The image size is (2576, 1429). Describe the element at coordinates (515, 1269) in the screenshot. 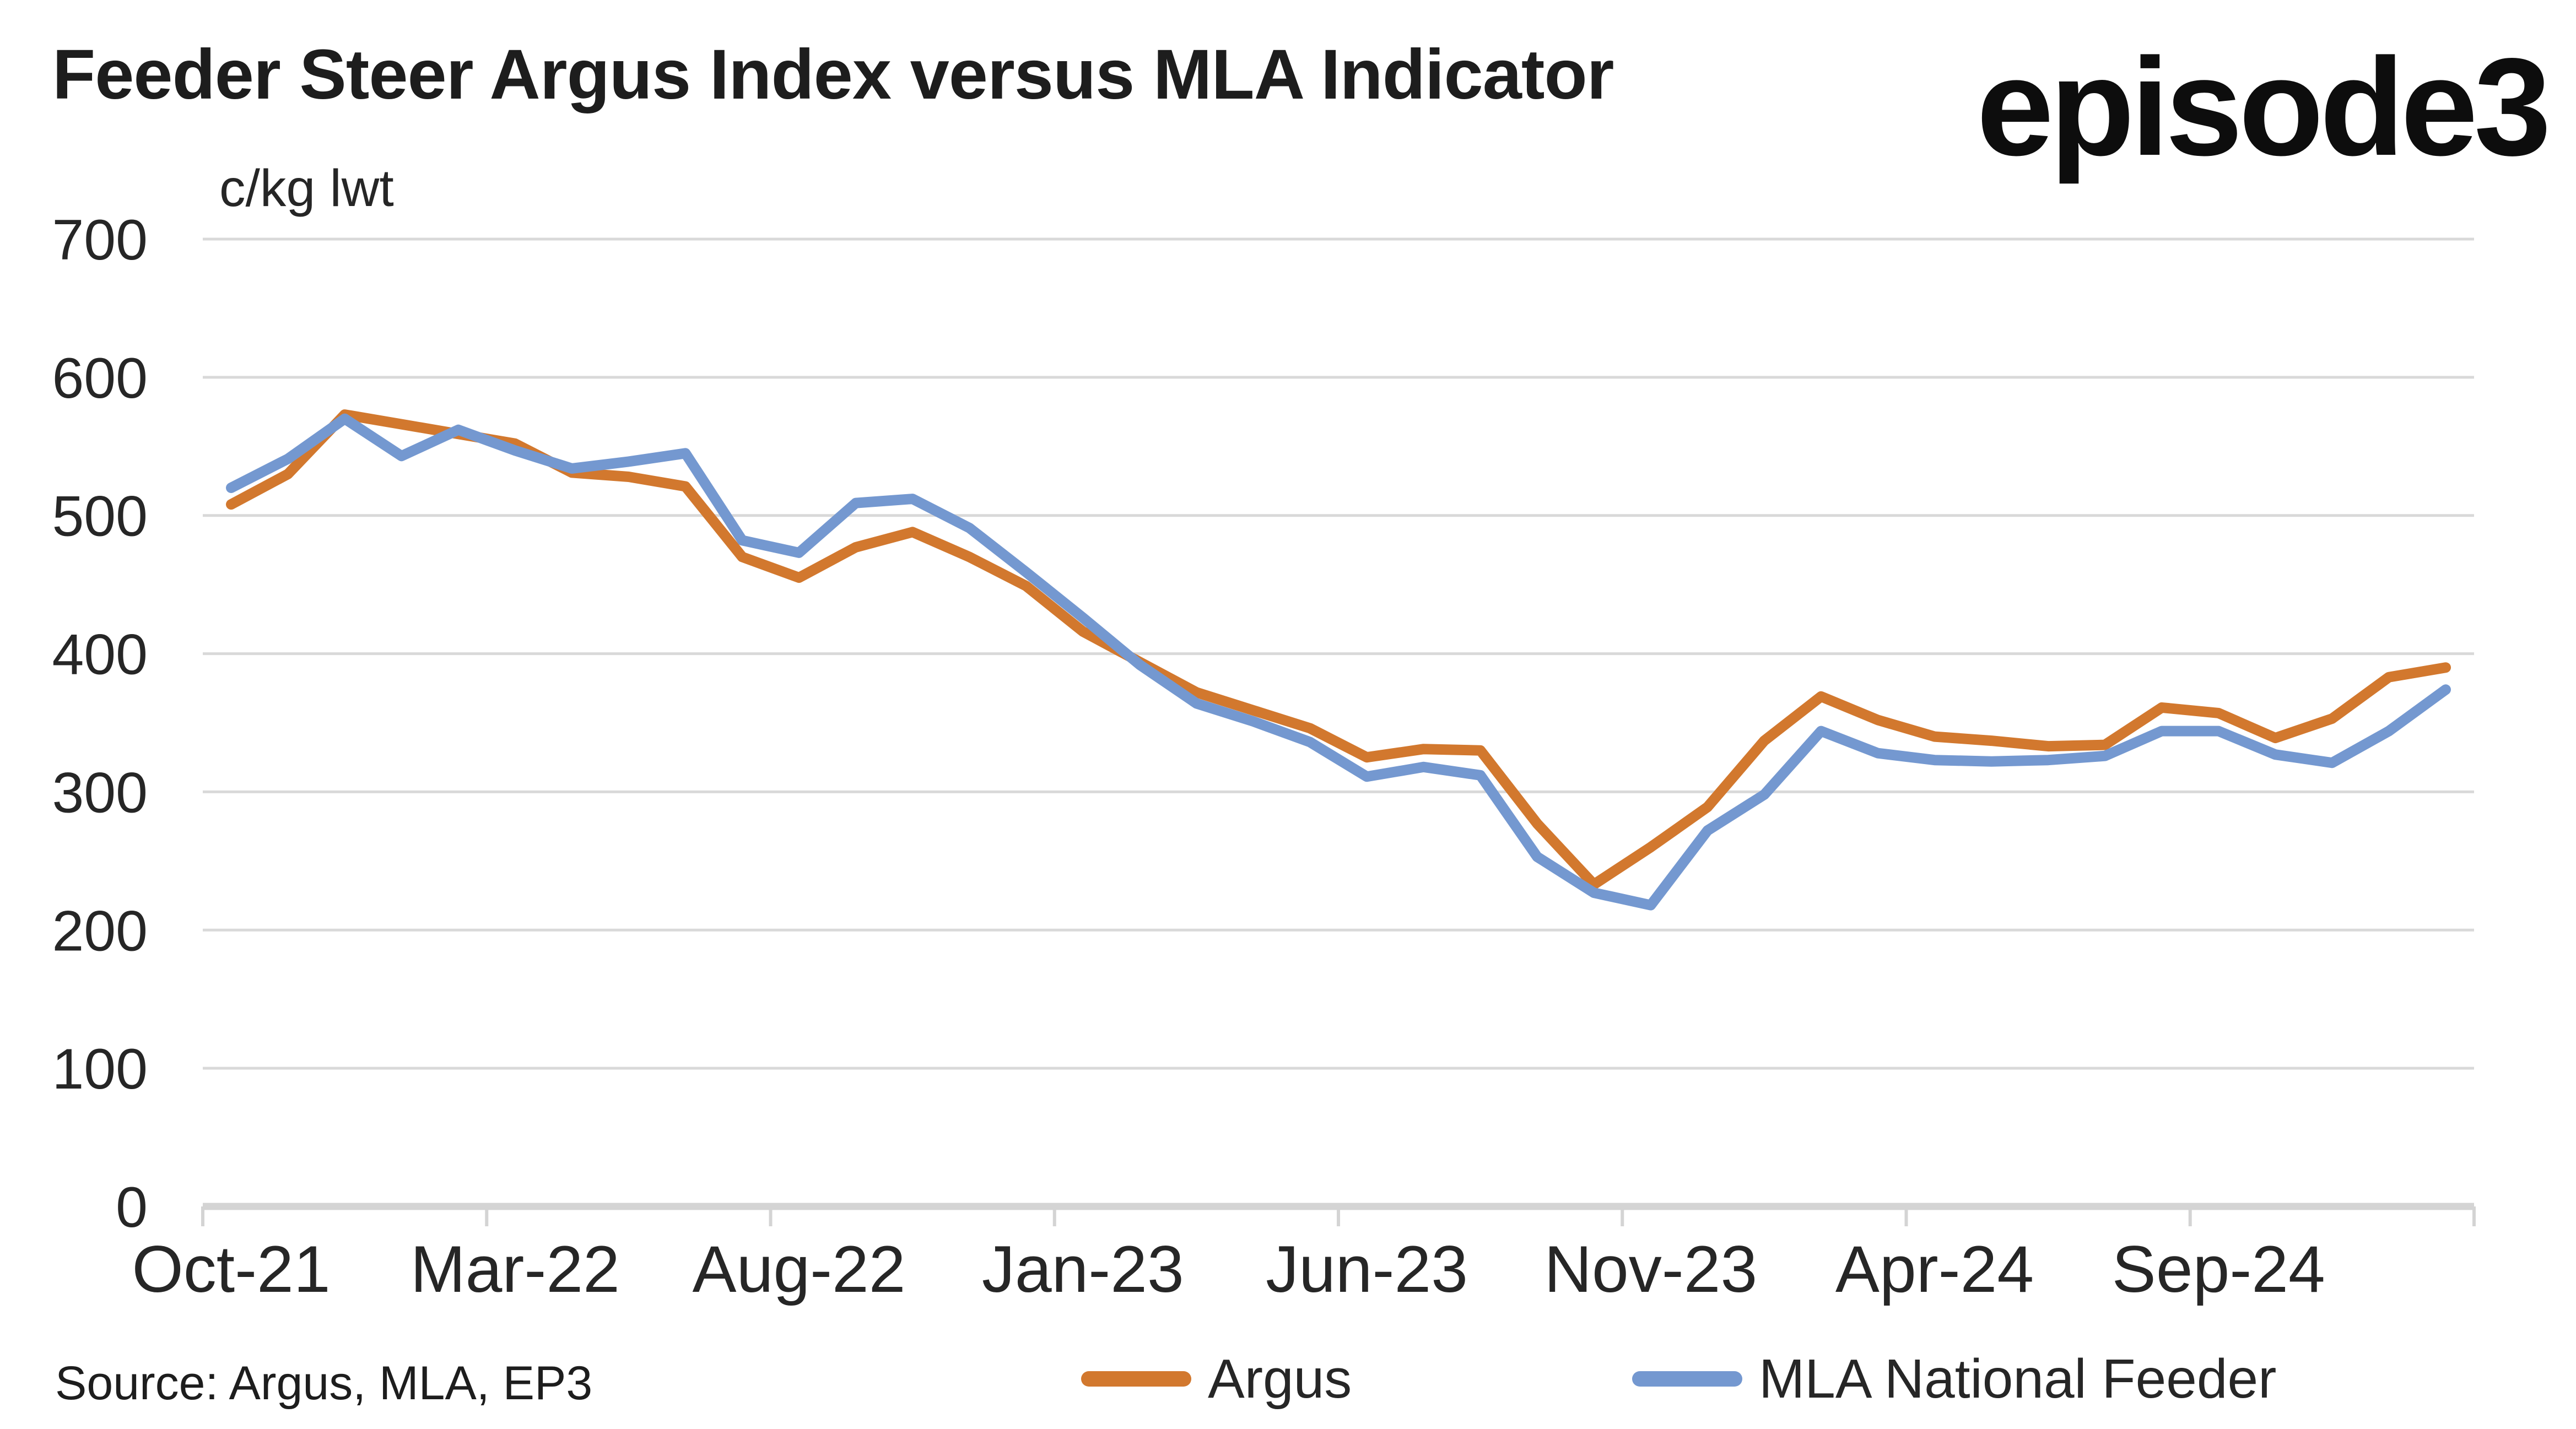

I see `x-tick-label-Mar-22: Mar-22` at that location.